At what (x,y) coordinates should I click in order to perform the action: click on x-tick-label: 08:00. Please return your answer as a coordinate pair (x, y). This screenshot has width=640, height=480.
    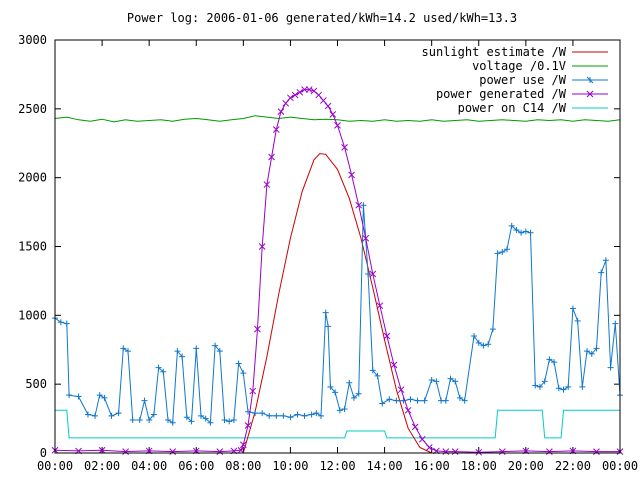
    Looking at the image, I should click on (243, 466).